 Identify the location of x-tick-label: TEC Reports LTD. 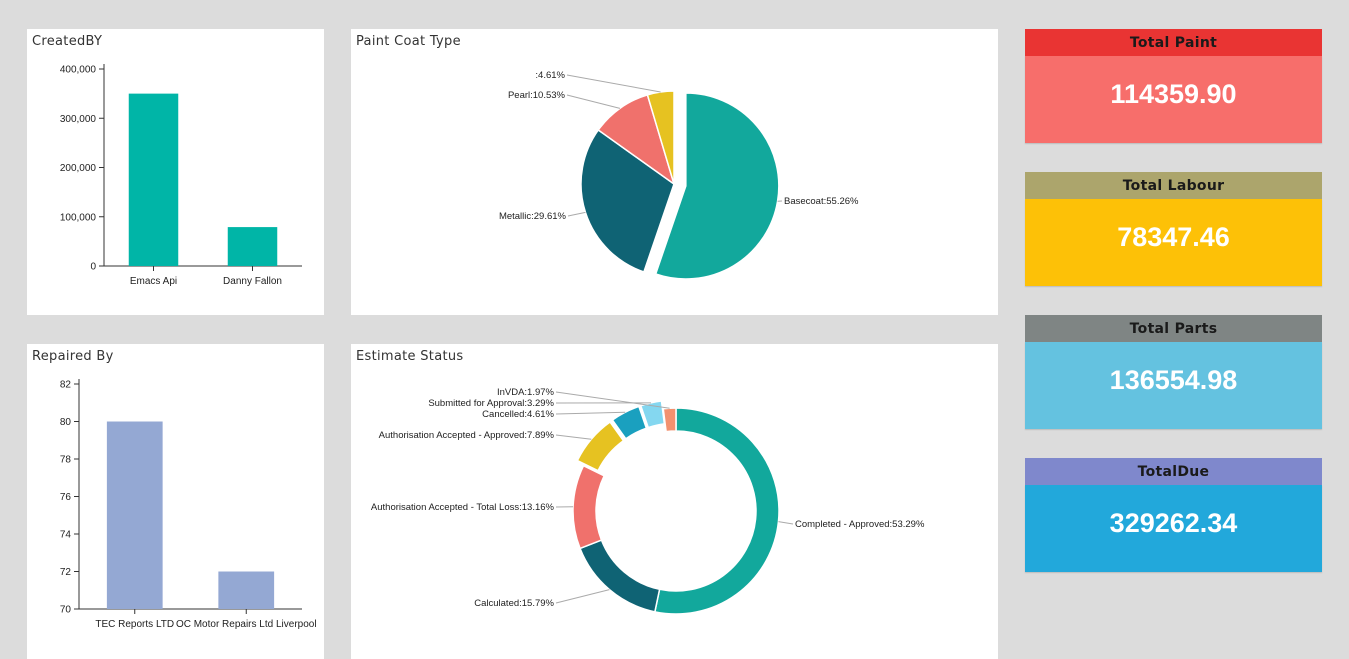
(134, 624).